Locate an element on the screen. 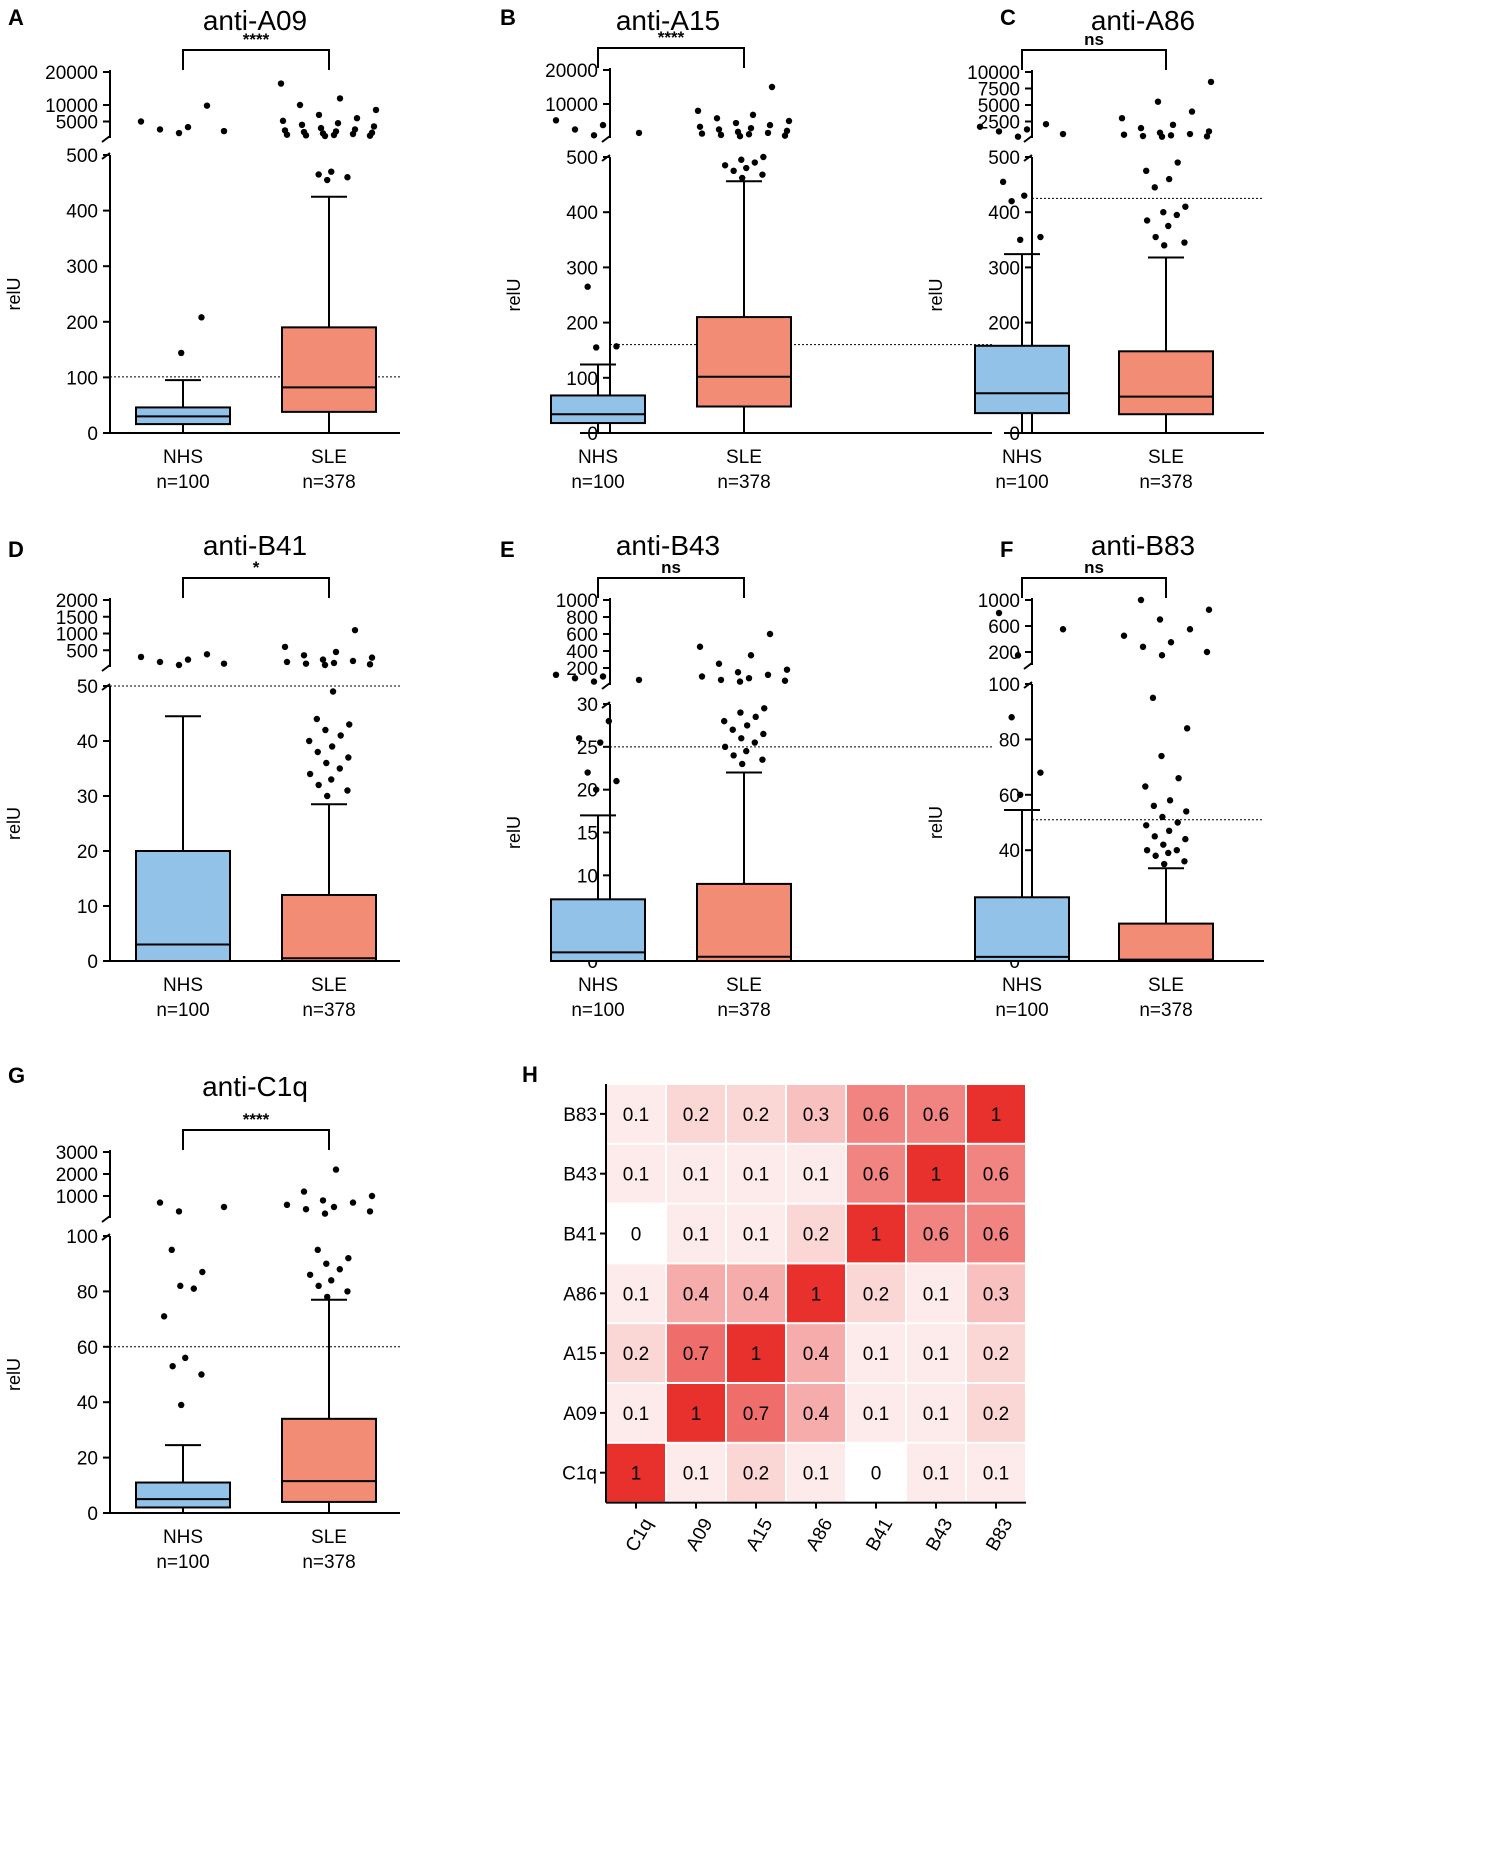 Image resolution: width=1508 pixels, height=1869 pixels. significance-bracket is located at coordinates (671, 57).